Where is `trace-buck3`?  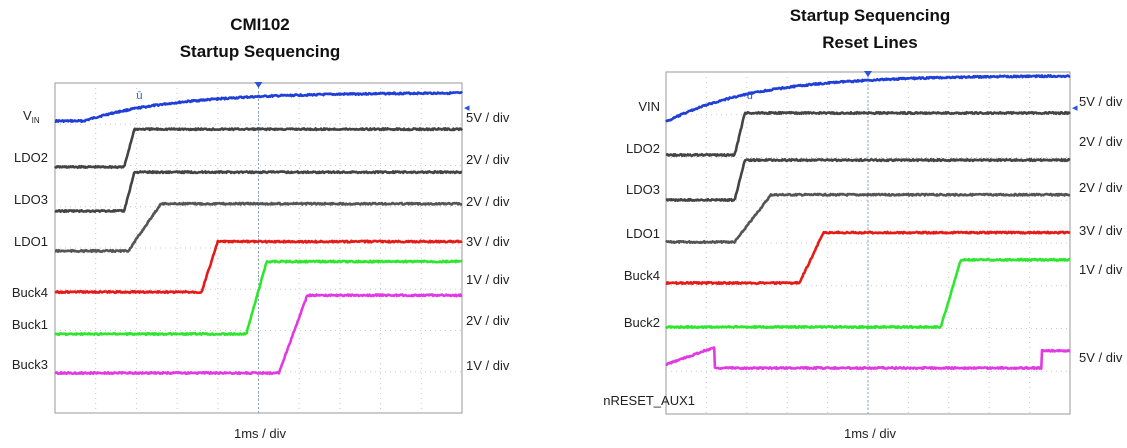 trace-buck3 is located at coordinates (258, 334).